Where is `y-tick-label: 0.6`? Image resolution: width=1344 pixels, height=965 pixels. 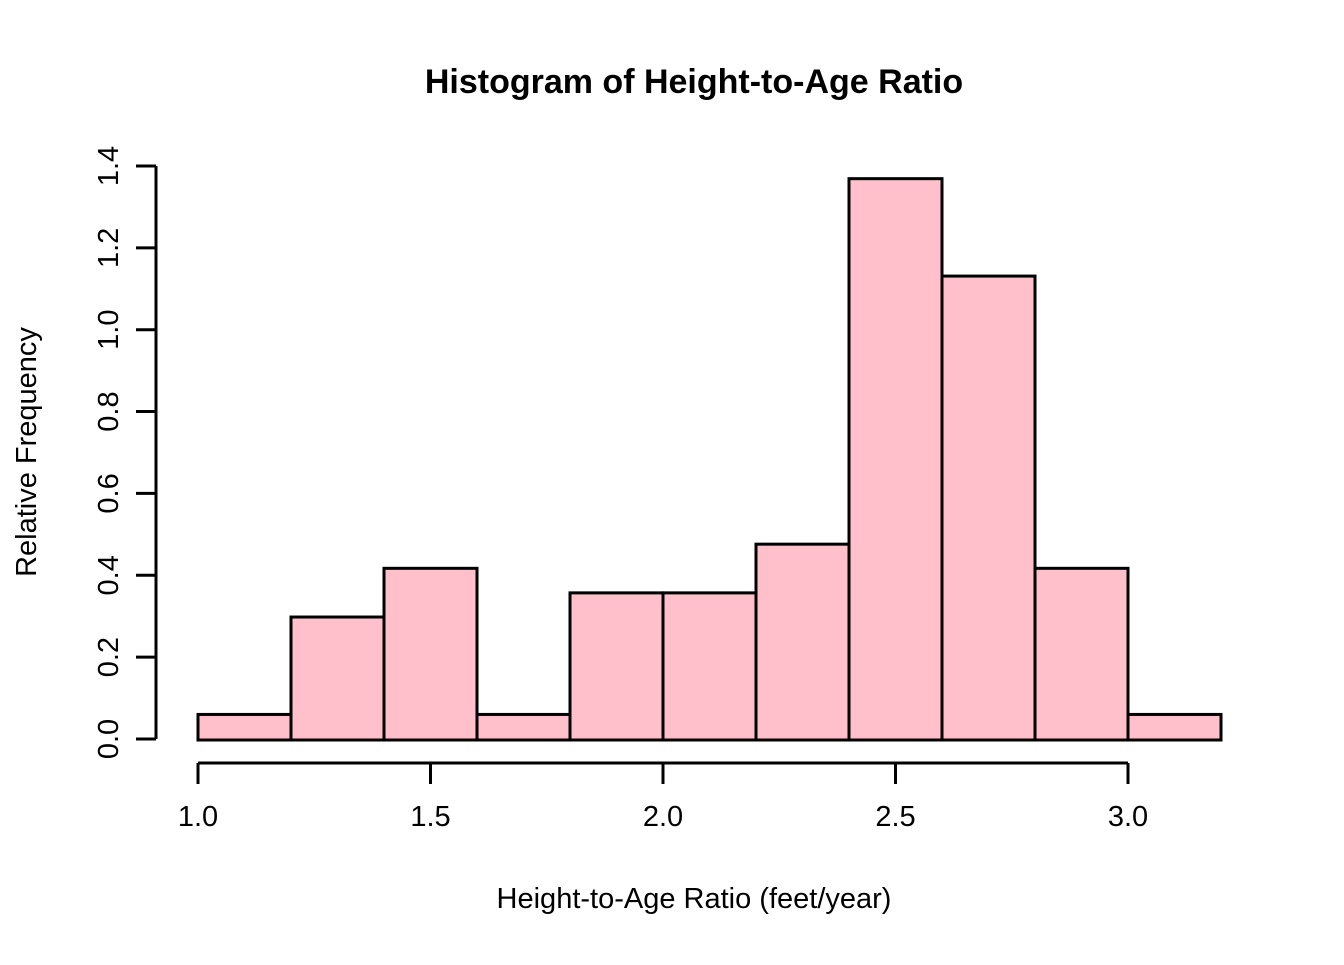
y-tick-label: 0.6 is located at coordinates (109, 493).